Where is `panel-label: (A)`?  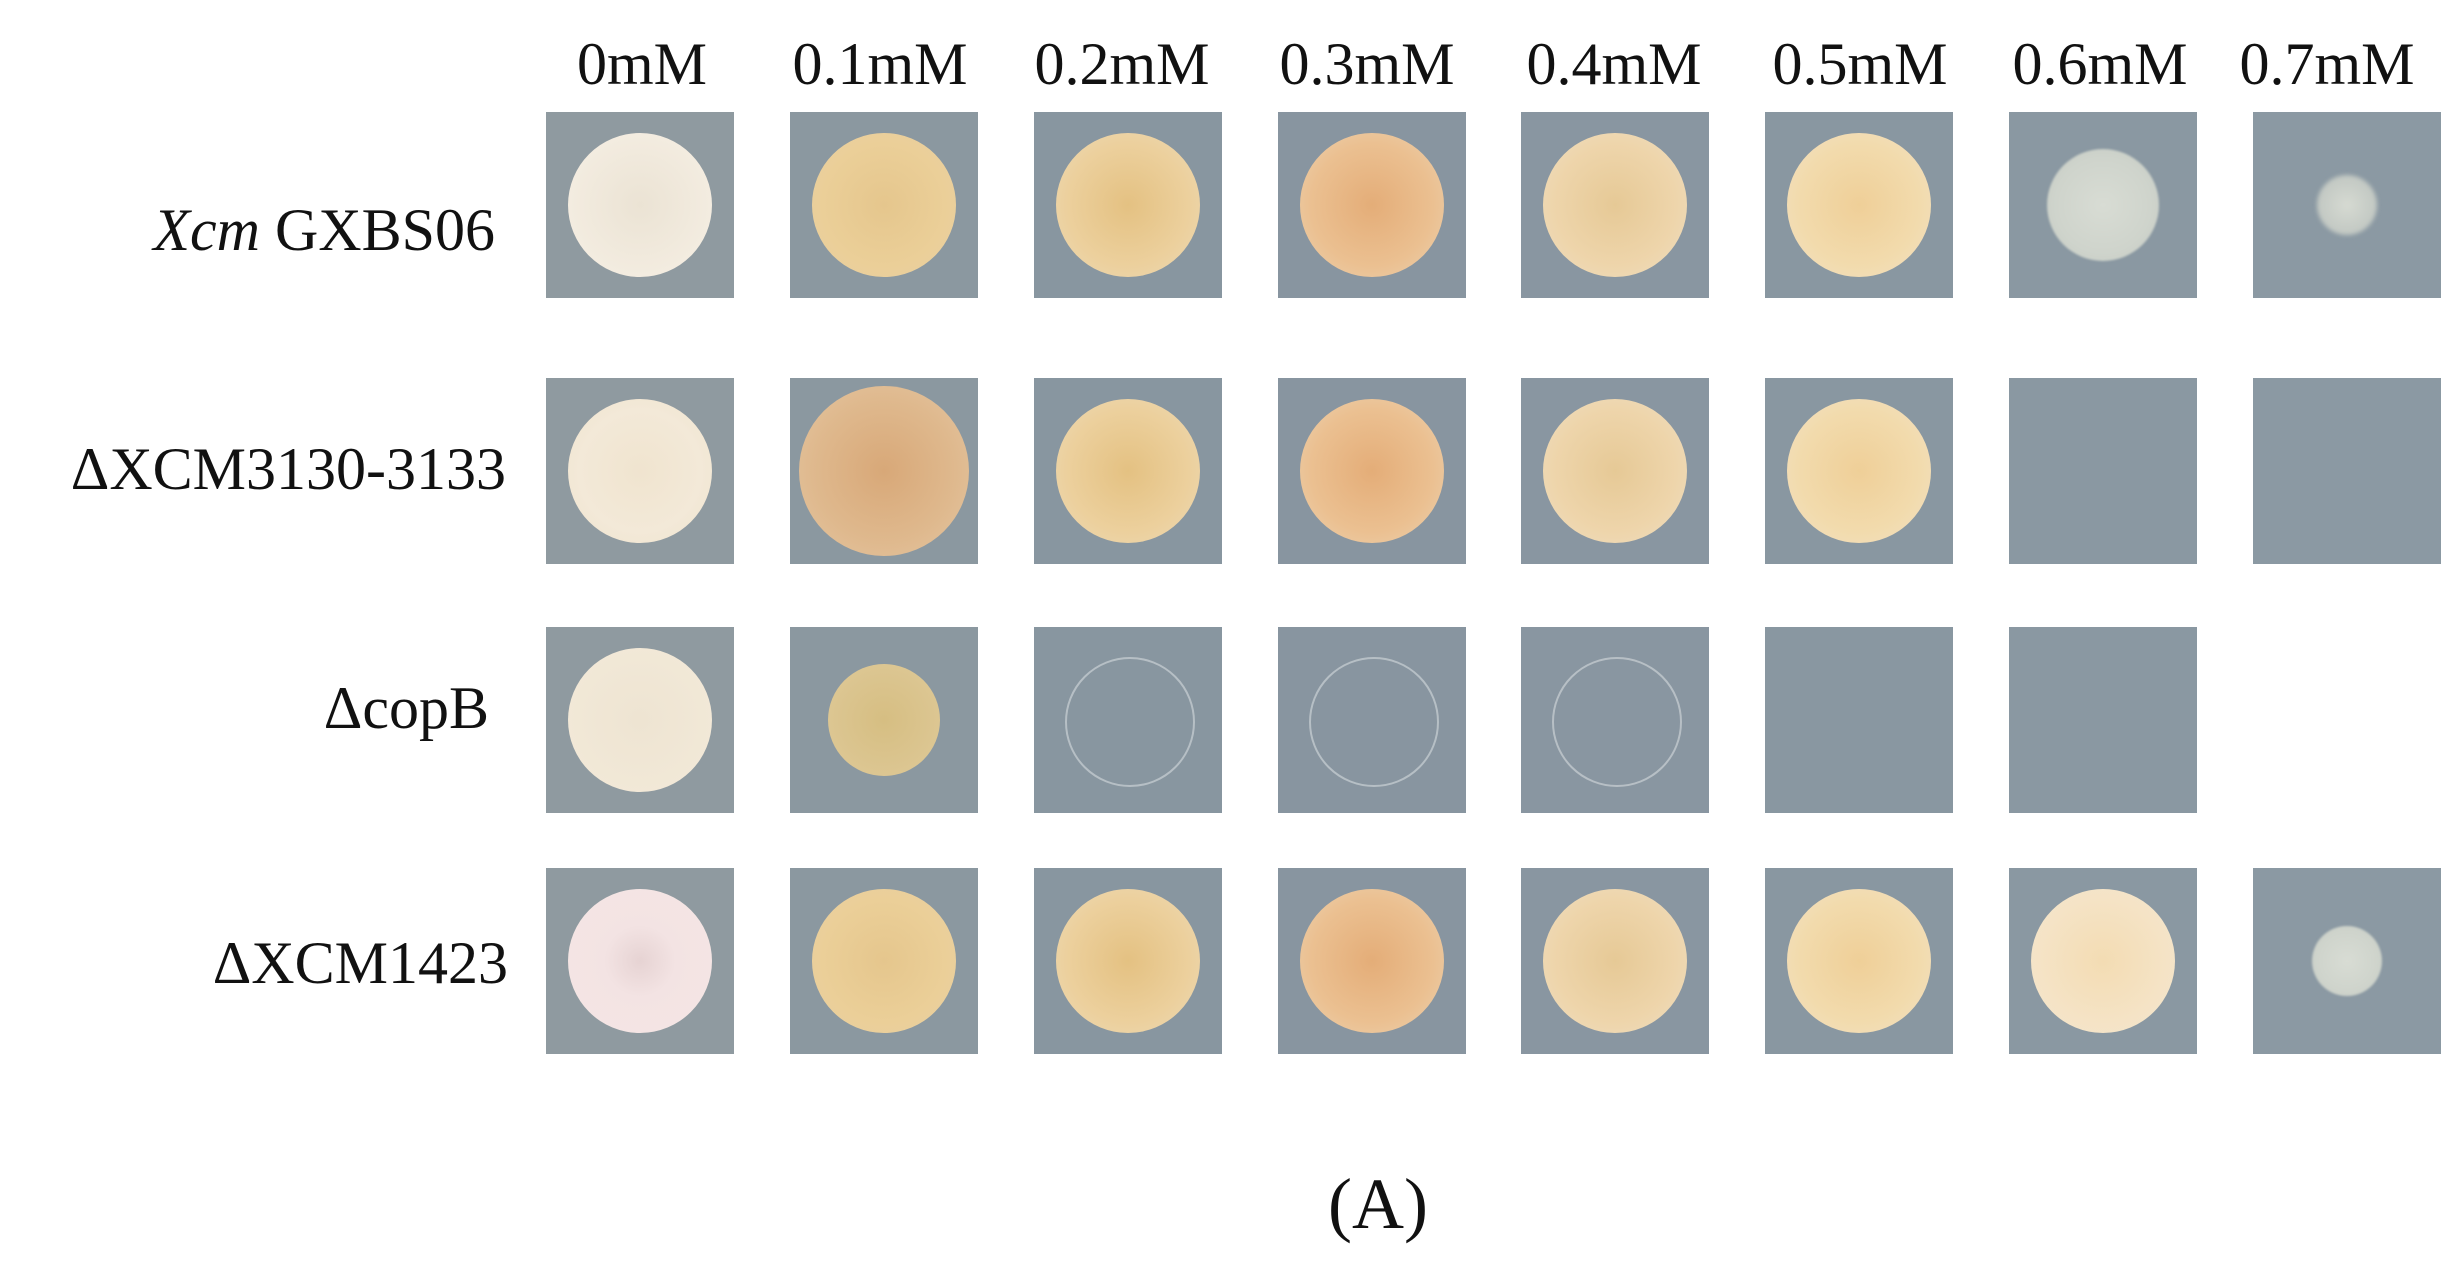 panel-label: (A) is located at coordinates (1378, 1204).